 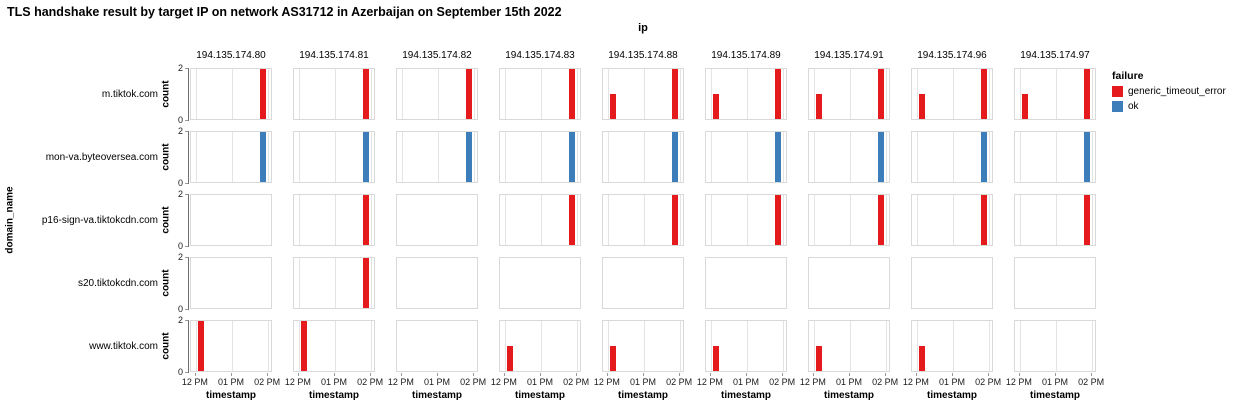 What do you see at coordinates (1169, 106) in the screenshot?
I see `legend-entry: ok` at bounding box center [1169, 106].